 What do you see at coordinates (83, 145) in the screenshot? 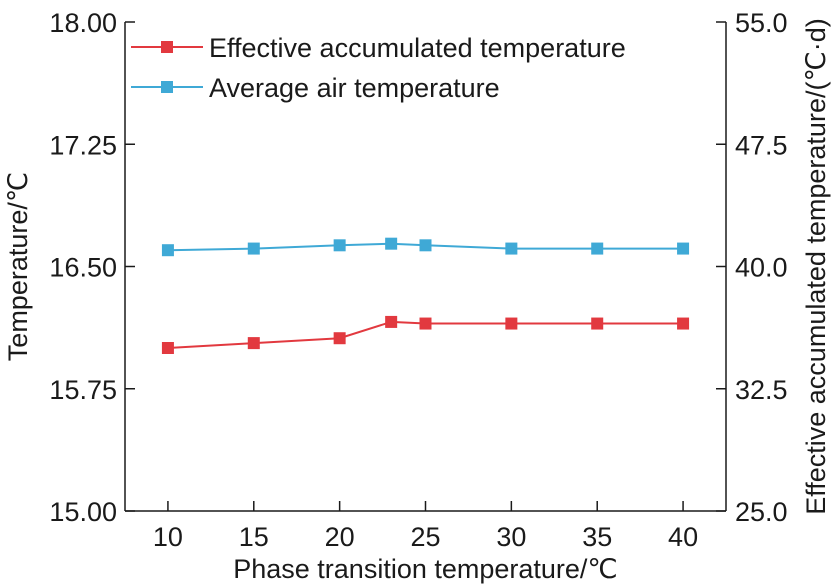
I see `left-y-tick-label: 17.25` at bounding box center [83, 145].